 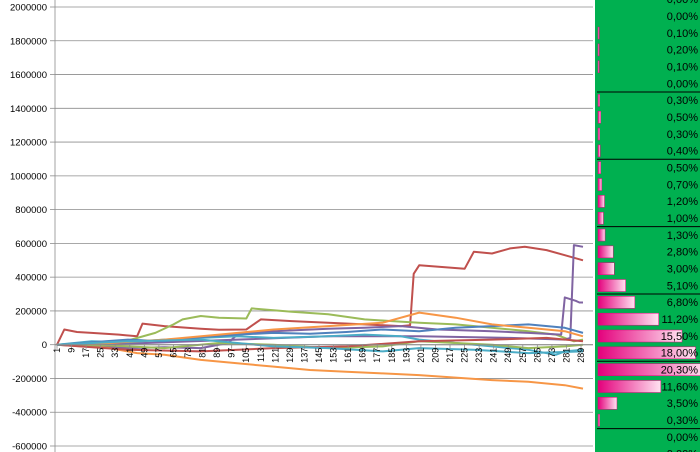 I want to click on percent-label: 1,00%, so click(x=682, y=219).